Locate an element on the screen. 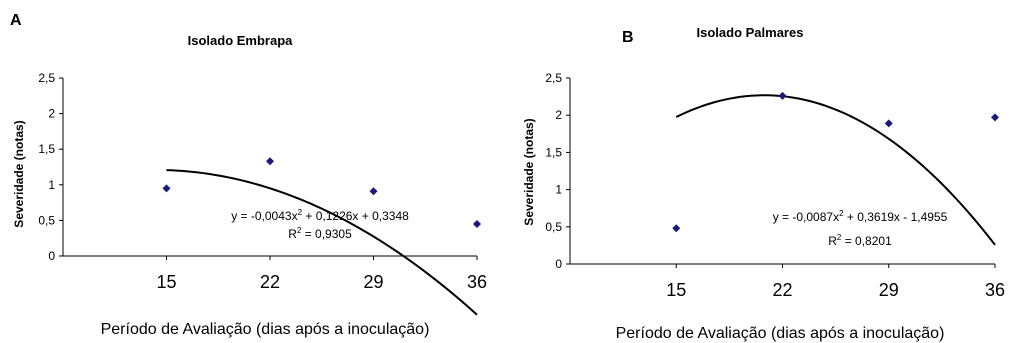  chart-title: Isolado Embrapa is located at coordinates (241, 40).